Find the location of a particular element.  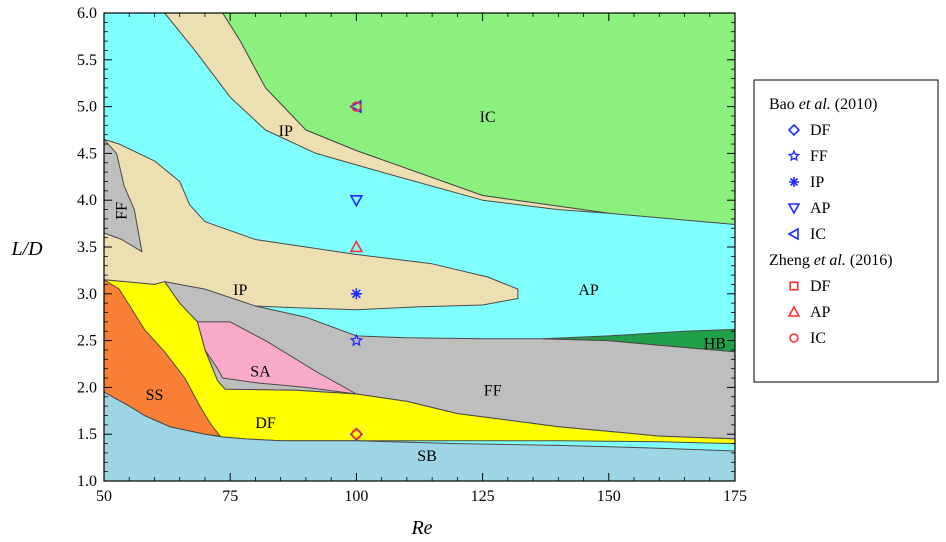

y-tick-label: 5.0 is located at coordinates (87, 107).